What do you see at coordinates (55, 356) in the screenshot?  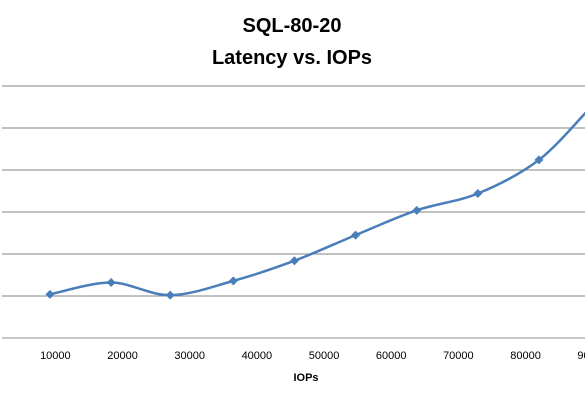 I see `x-tick-label: 10000` at bounding box center [55, 356].